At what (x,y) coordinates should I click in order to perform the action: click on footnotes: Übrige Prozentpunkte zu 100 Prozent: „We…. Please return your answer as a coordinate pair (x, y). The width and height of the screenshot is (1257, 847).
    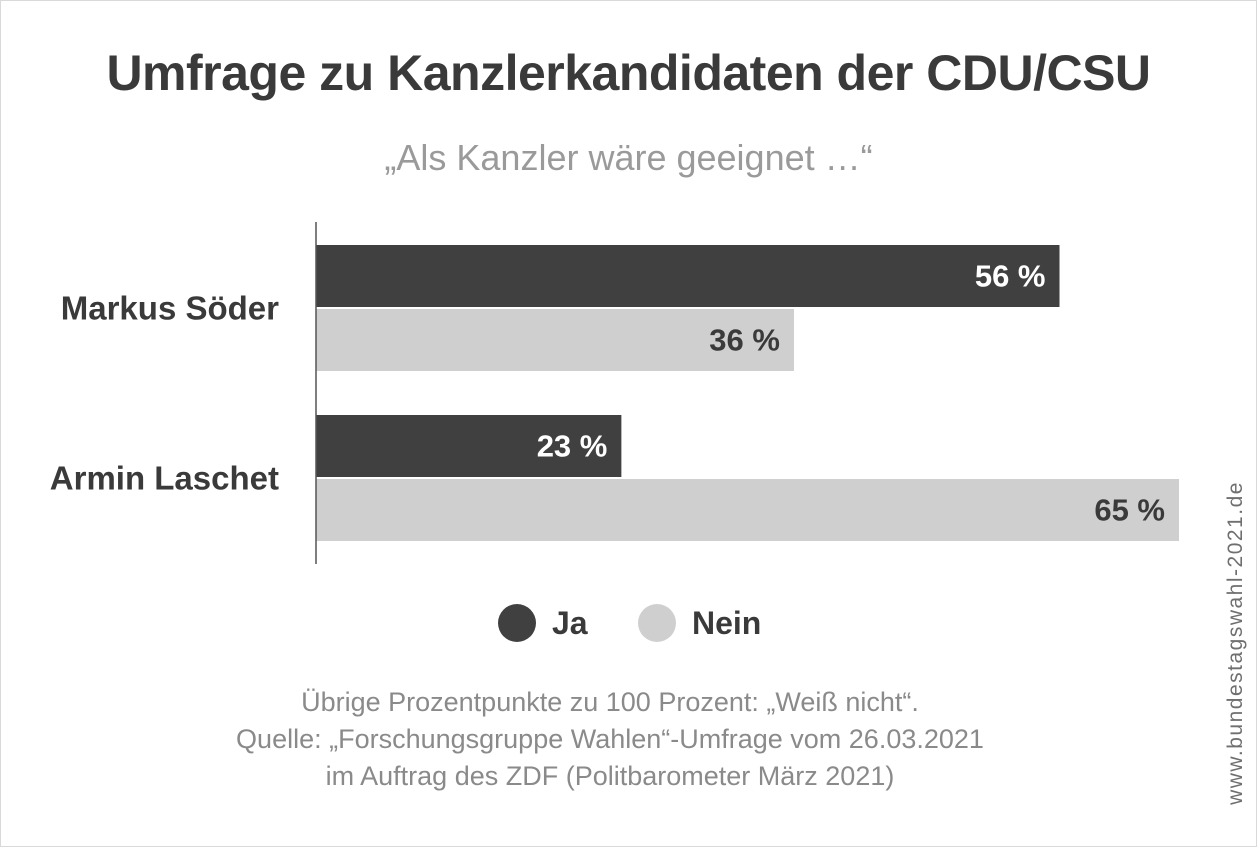
    Looking at the image, I should click on (610, 739).